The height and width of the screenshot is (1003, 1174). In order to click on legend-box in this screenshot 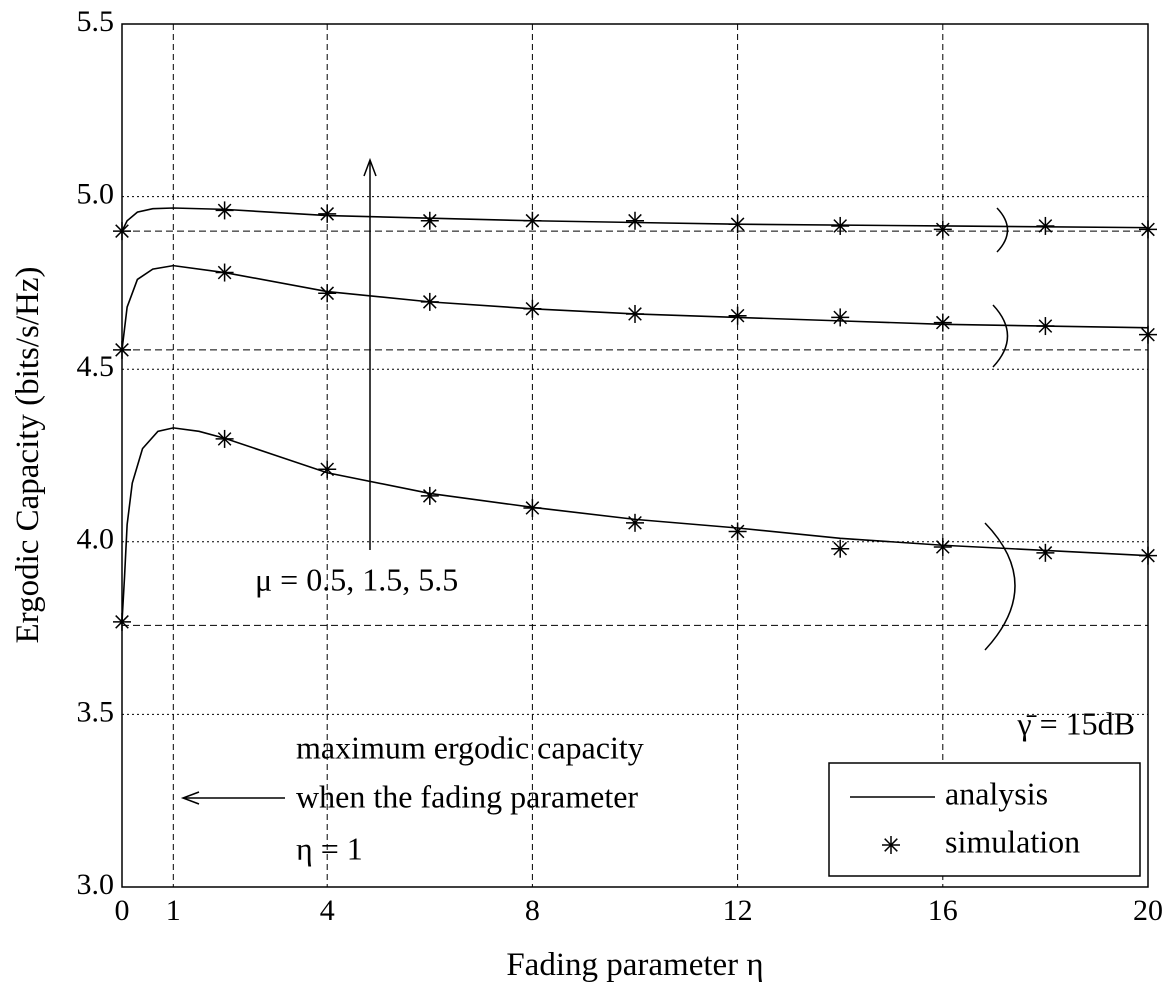, I will do `click(984, 819)`.